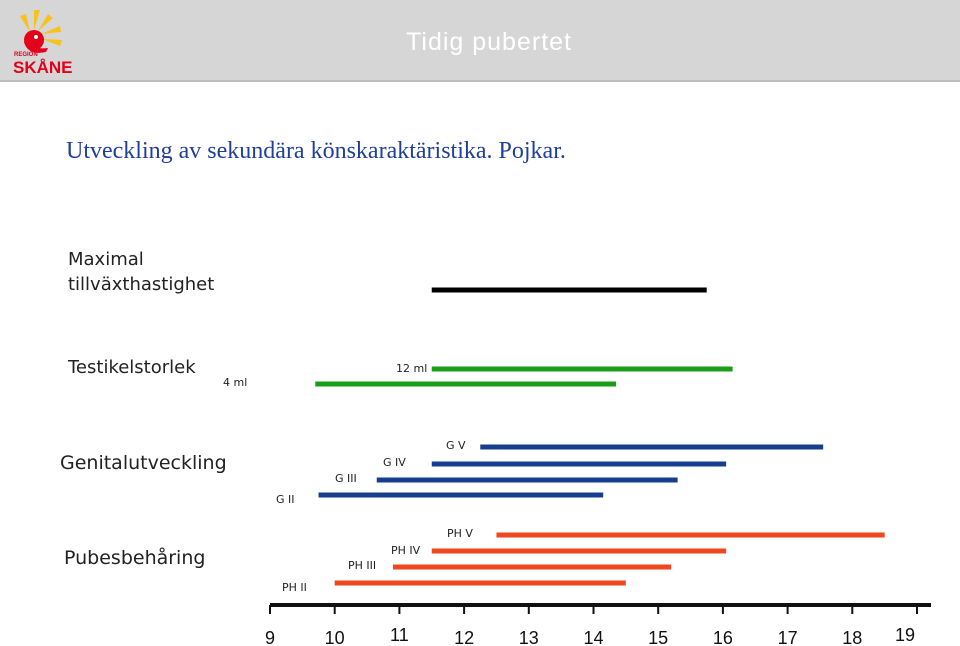  I want to click on page-title: Tidig pubertet, so click(489, 42).